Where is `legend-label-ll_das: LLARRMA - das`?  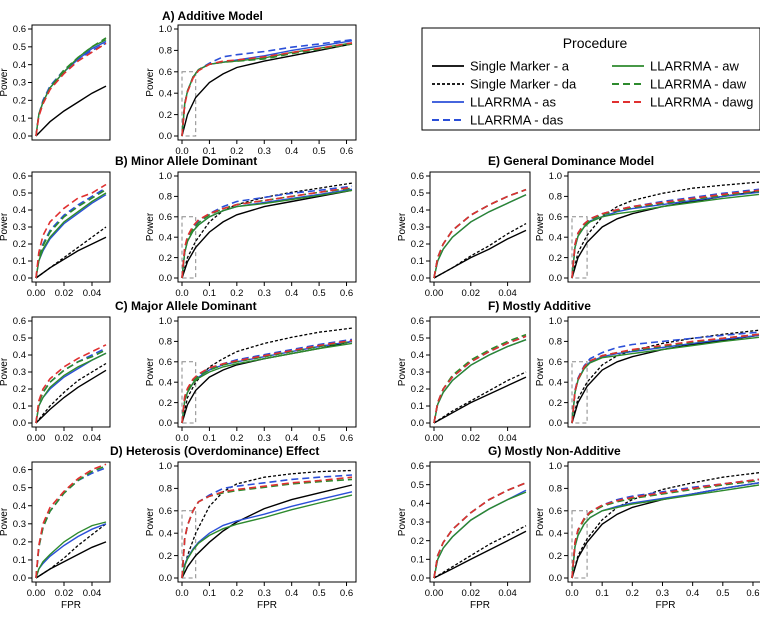
legend-label-ll_das: LLARRMA - das is located at coordinates (517, 120).